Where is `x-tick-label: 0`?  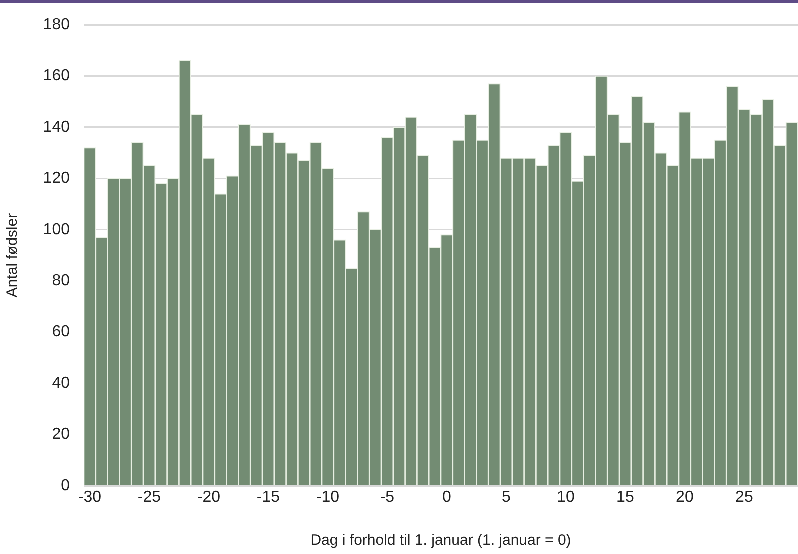
x-tick-label: 0 is located at coordinates (447, 497).